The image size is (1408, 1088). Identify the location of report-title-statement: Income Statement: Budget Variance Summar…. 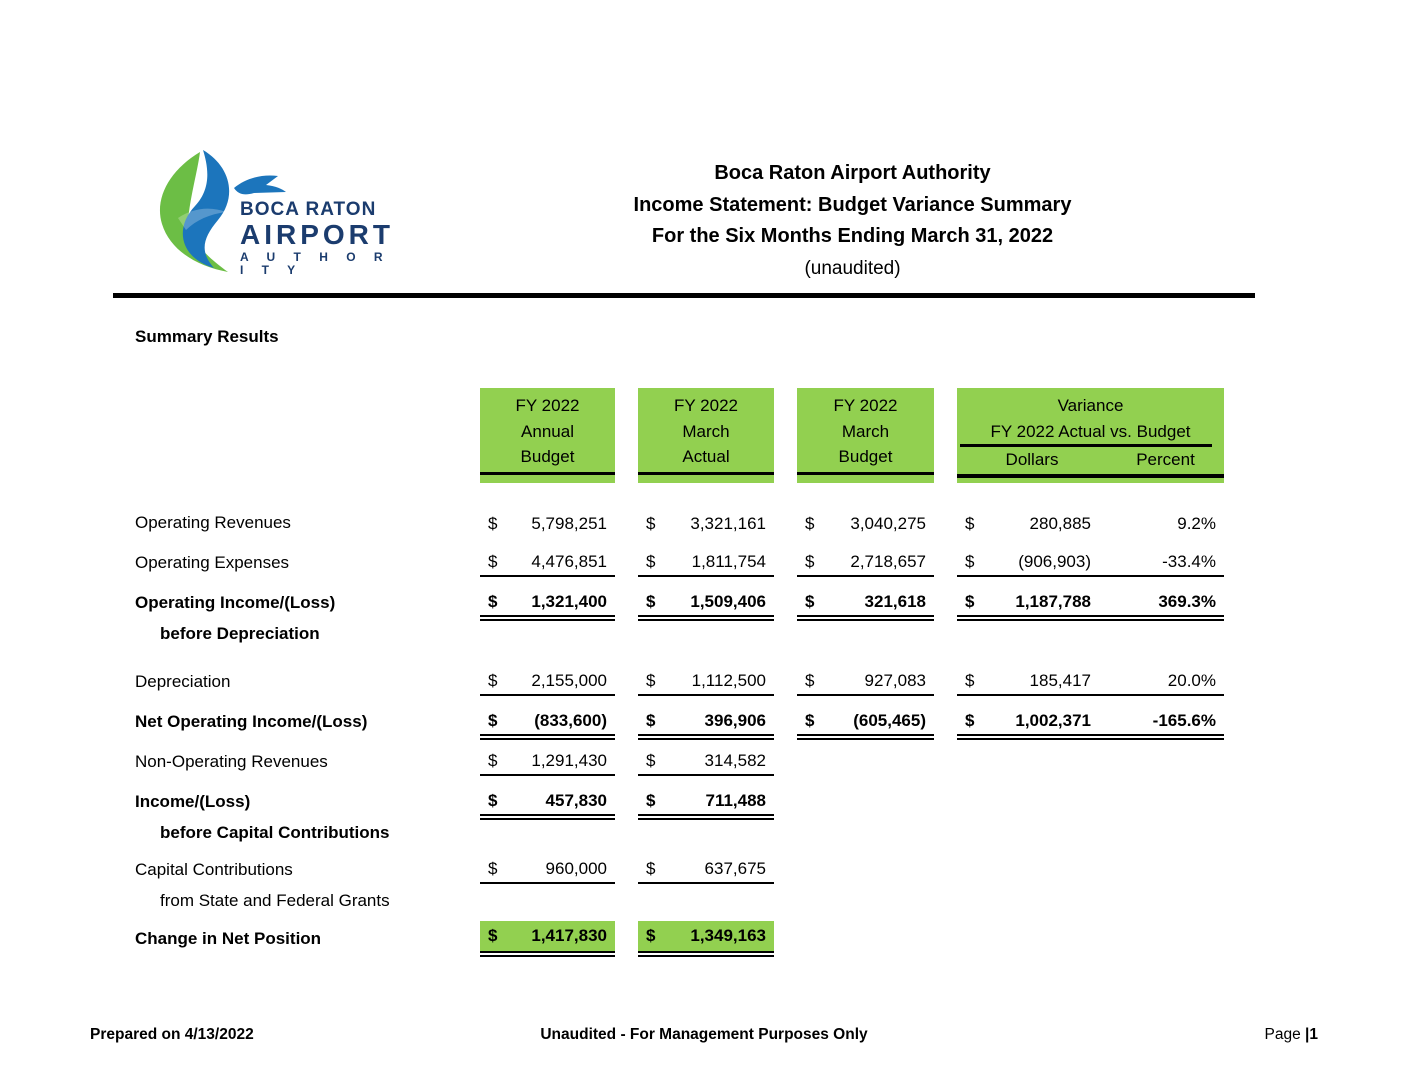
(852, 204).